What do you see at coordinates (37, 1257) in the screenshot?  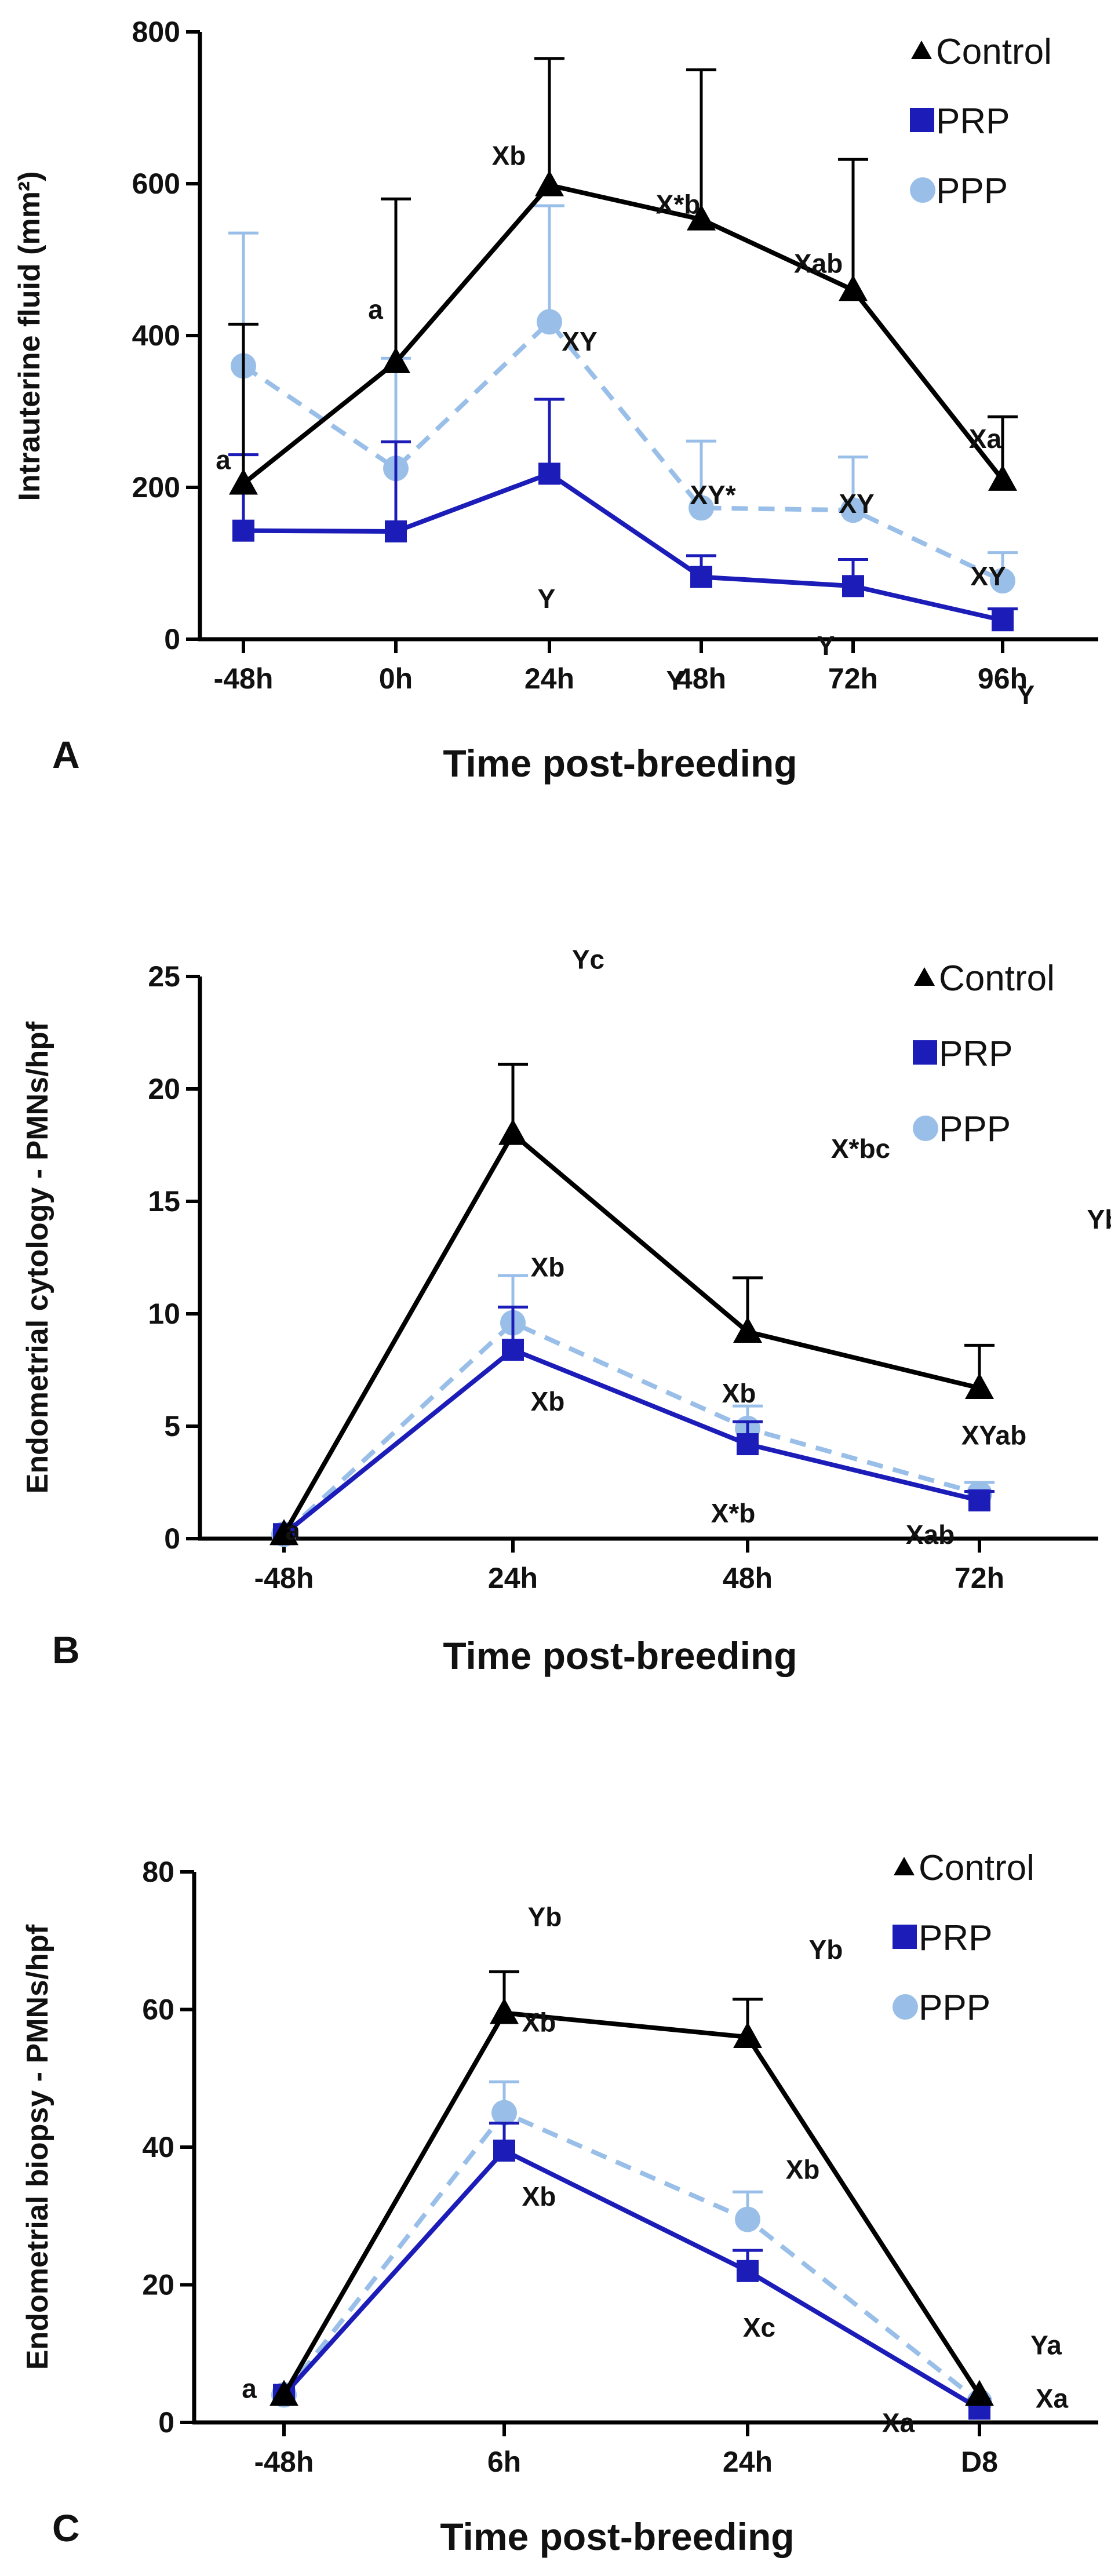 I see `y-axis-label: Endometrial cytology - PMNs/hpf` at bounding box center [37, 1257].